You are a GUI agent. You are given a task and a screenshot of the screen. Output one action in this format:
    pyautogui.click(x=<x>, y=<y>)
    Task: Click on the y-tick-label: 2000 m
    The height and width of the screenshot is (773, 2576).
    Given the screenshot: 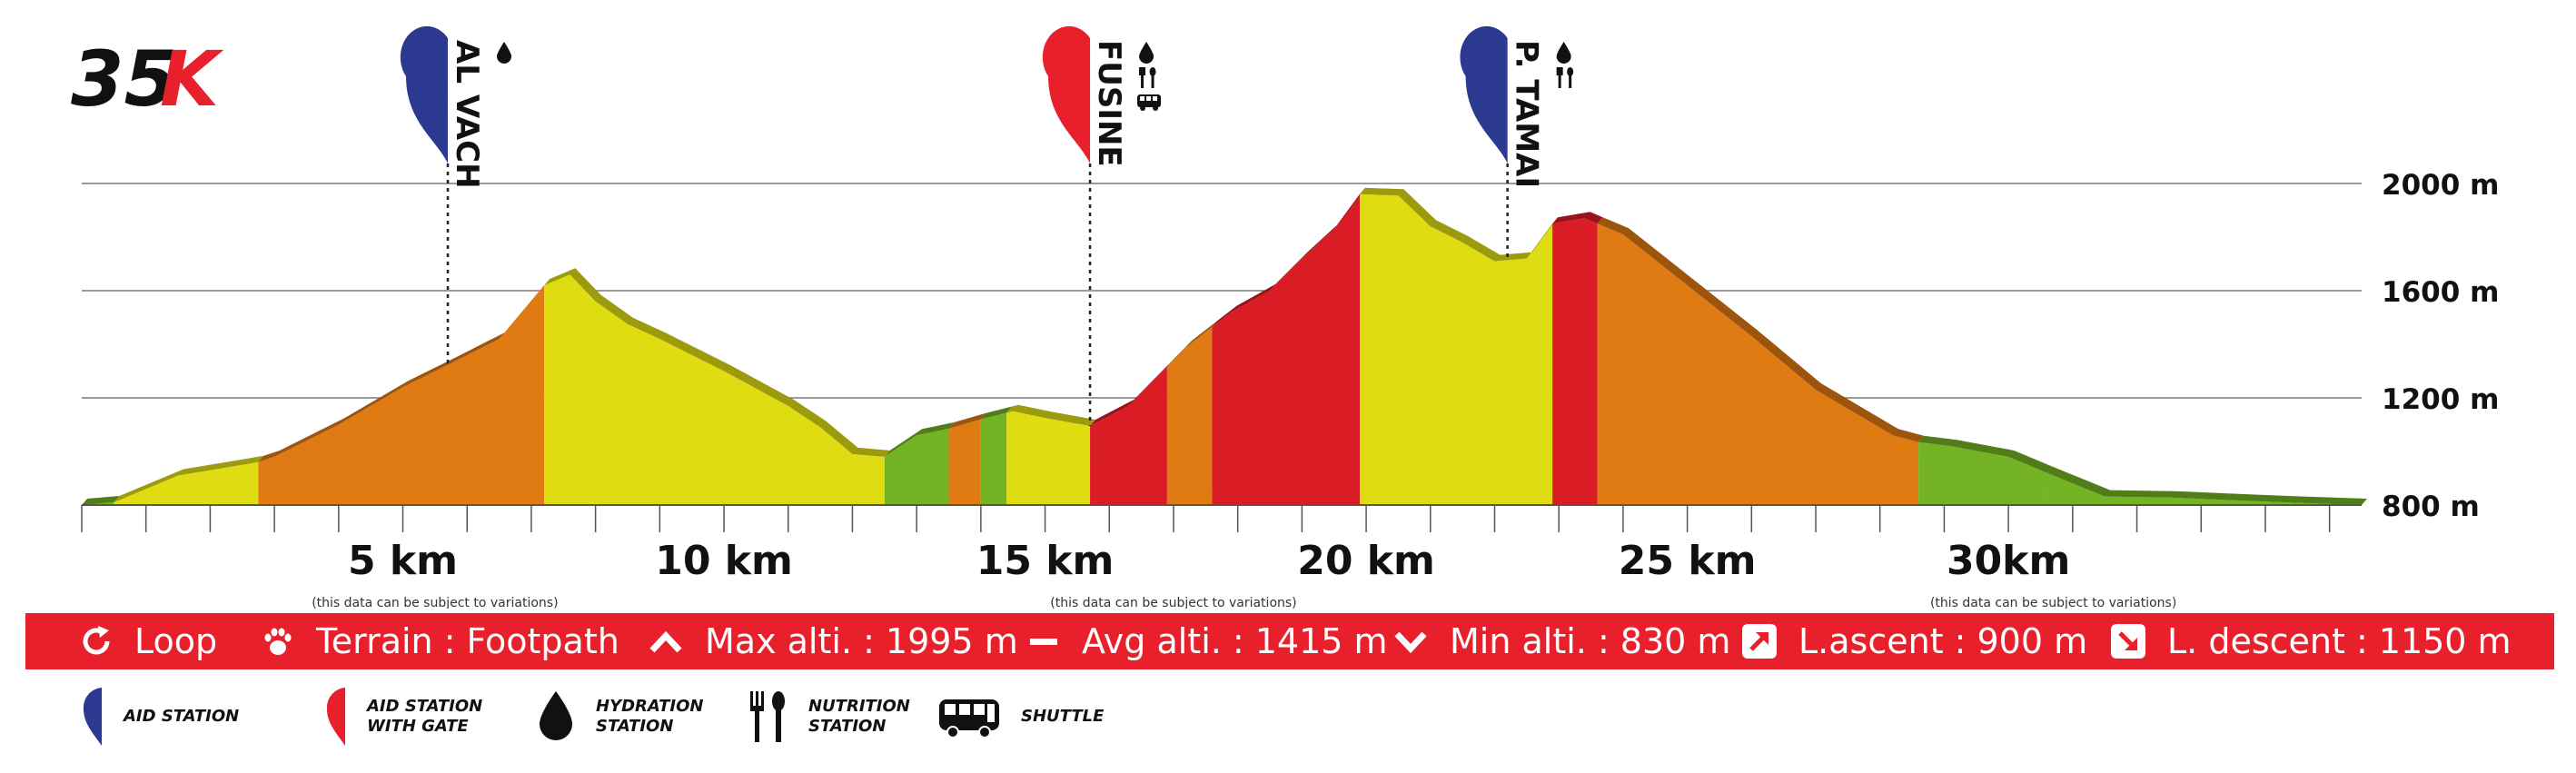 What is the action you would take?
    pyautogui.click(x=2440, y=185)
    